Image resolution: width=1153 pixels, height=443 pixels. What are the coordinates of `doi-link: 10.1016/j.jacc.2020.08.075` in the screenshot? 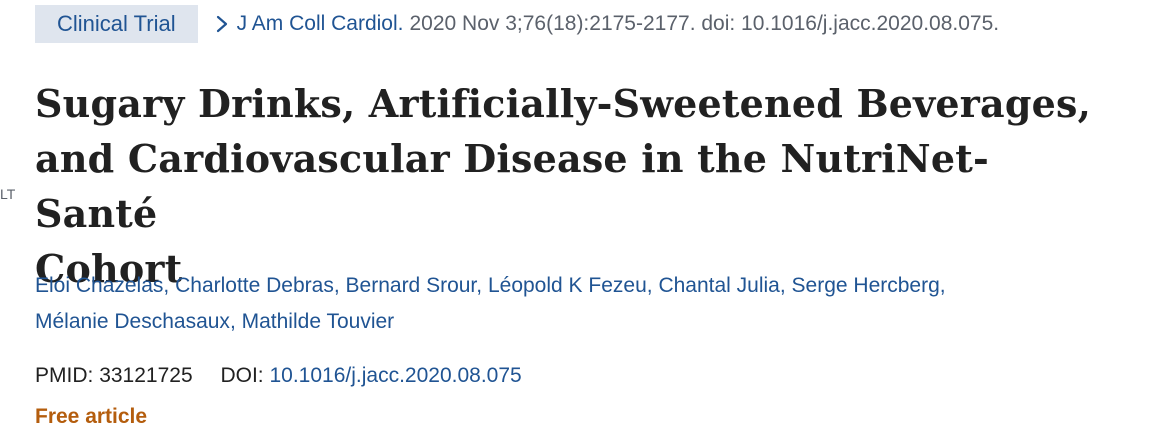 It's located at (395, 375).